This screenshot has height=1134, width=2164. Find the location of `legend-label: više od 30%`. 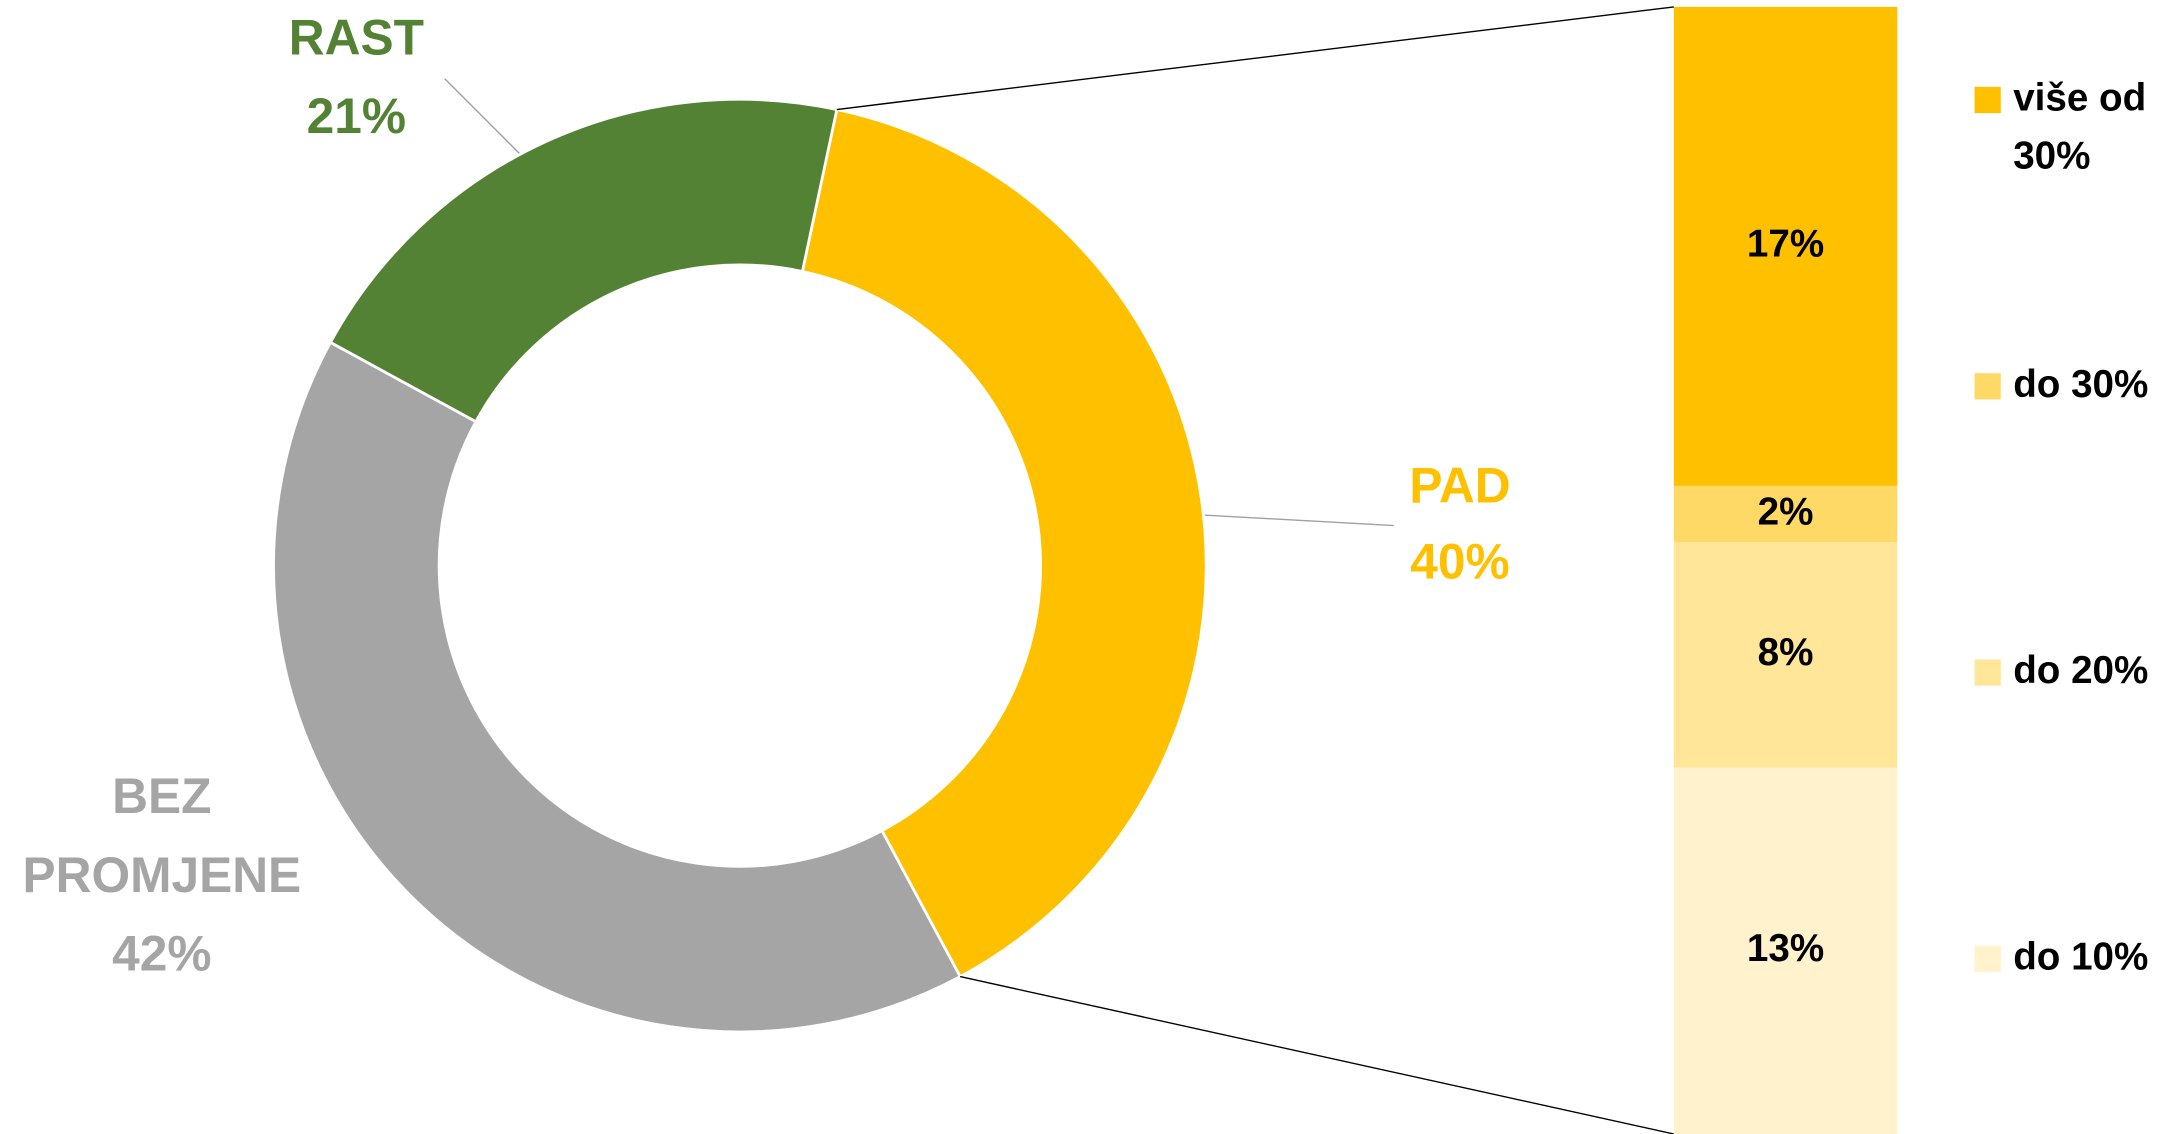

legend-label: više od 30% is located at coordinates (2079, 127).